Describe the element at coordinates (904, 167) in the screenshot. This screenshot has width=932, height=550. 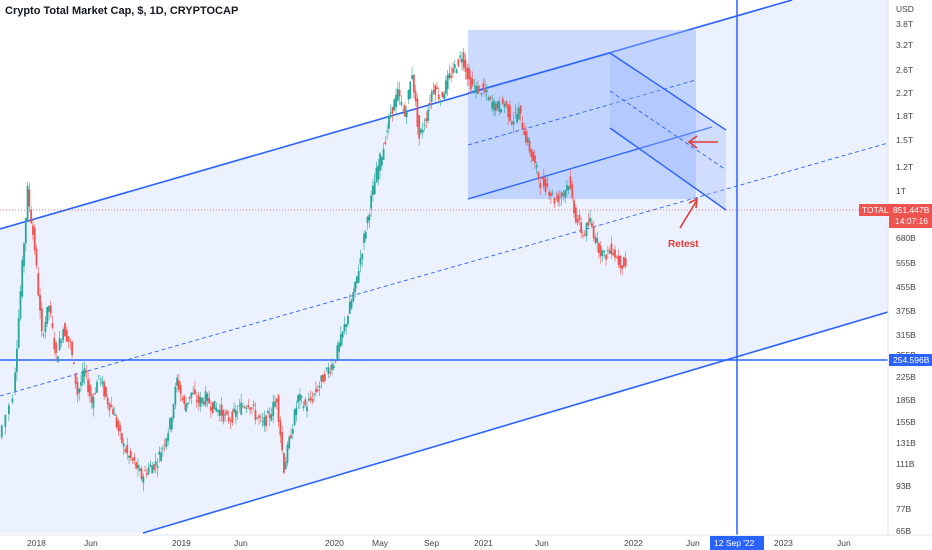
I see `y-tick-label: 1.2T` at that location.